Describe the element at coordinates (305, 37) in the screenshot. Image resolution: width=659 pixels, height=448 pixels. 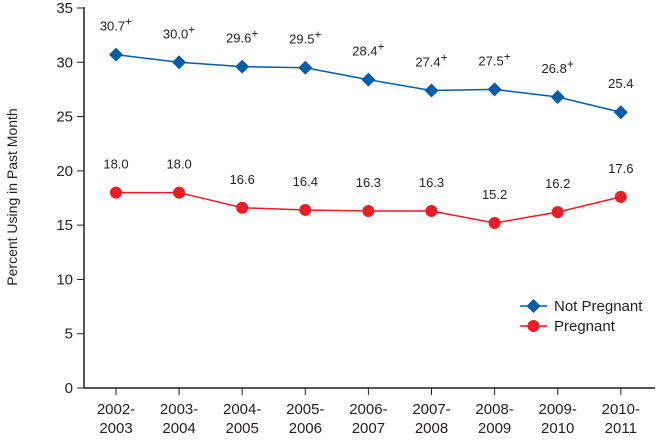
I see `data-label: 29.5+` at that location.